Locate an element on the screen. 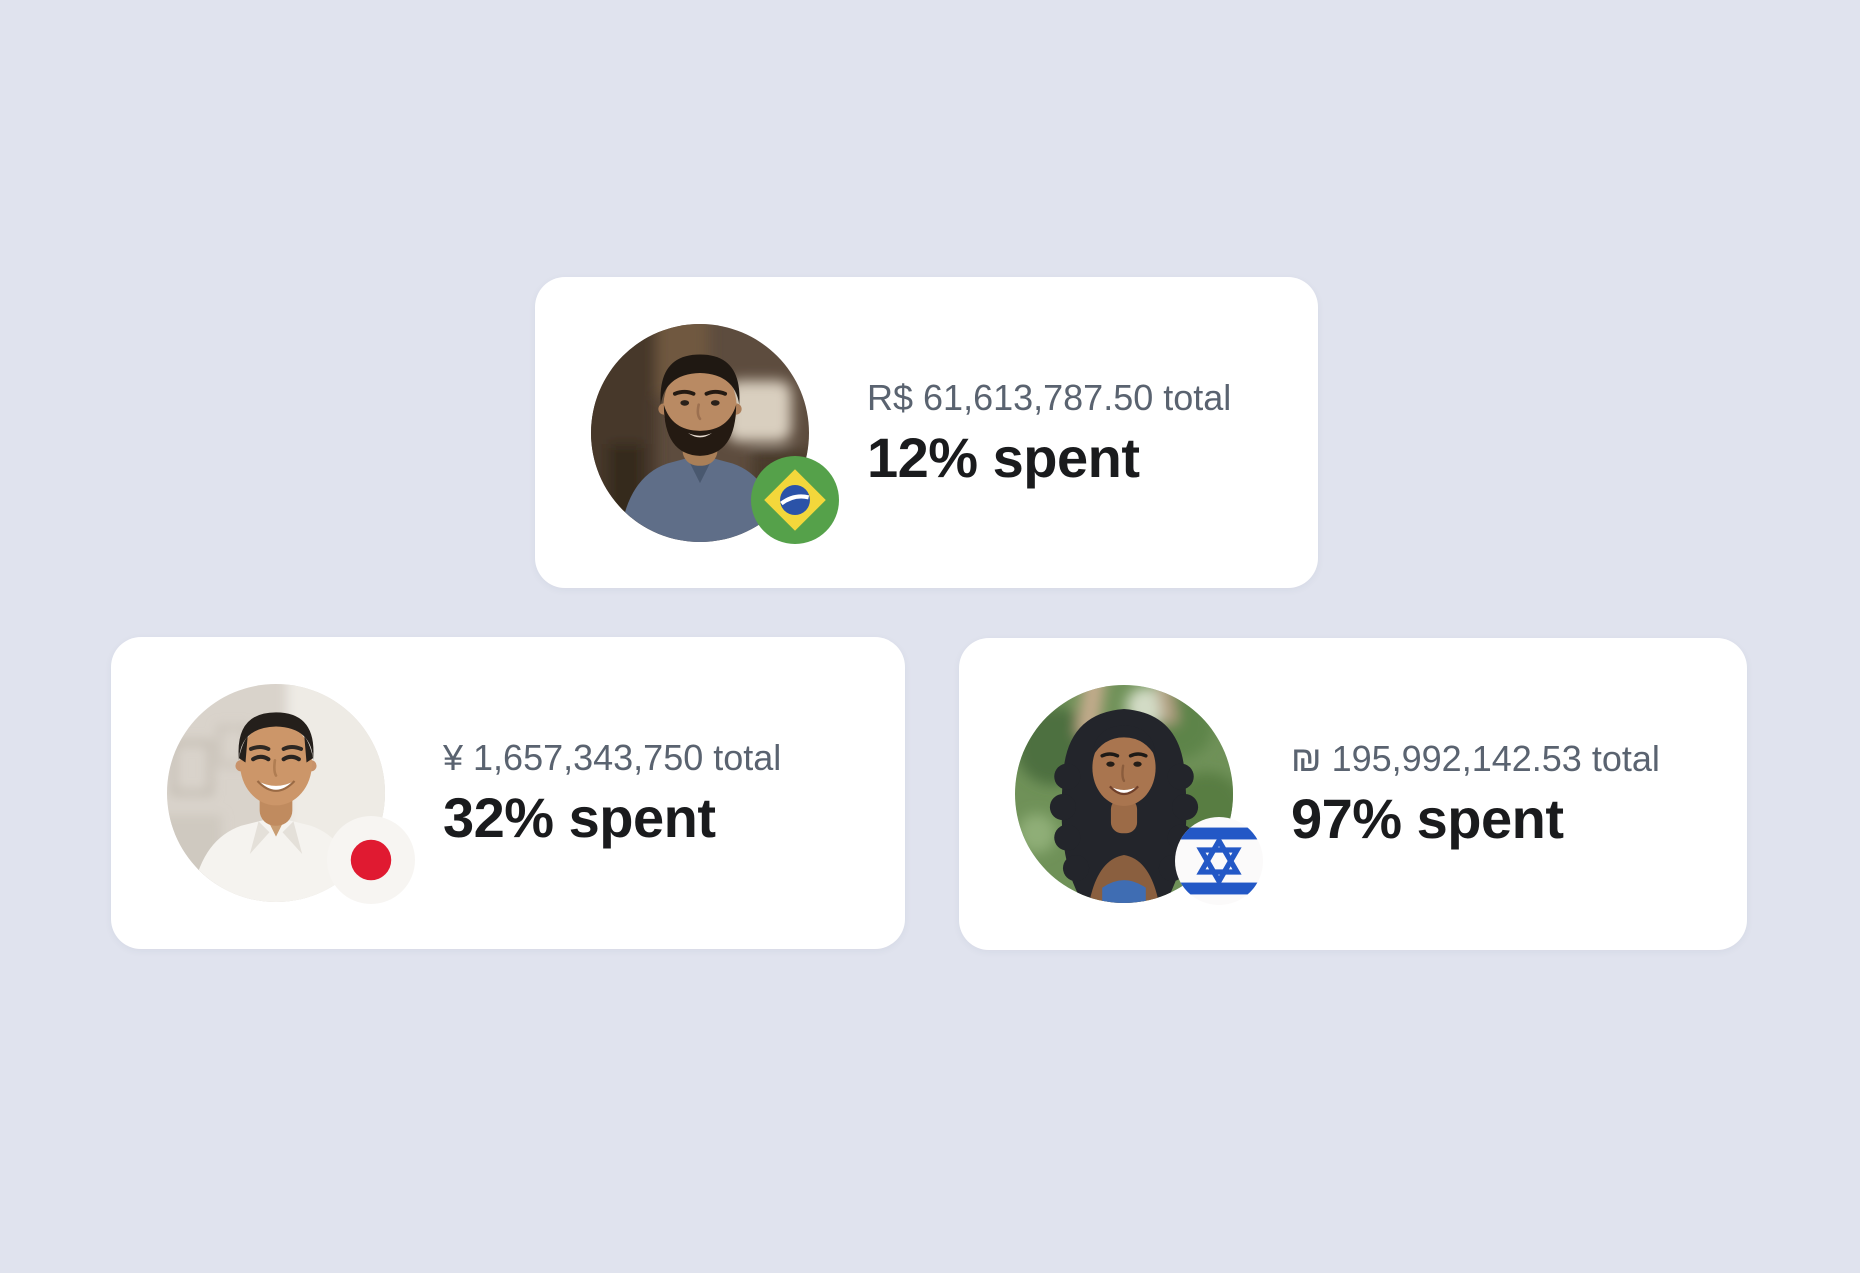 The image size is (1860, 1273). israel-flag-icon is located at coordinates (1219, 861).